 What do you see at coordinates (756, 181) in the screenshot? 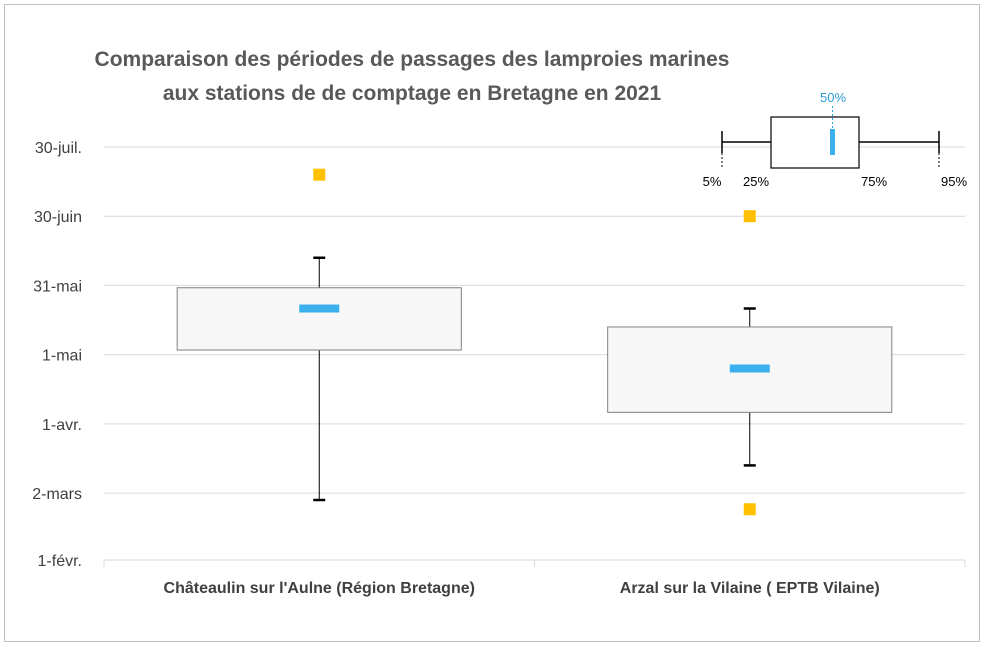
I see `legend-label-25: 25%` at bounding box center [756, 181].